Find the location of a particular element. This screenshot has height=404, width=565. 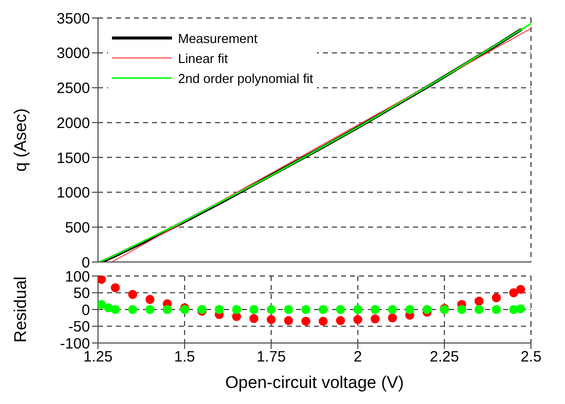

y-tick-label: 500 is located at coordinates (77, 227).